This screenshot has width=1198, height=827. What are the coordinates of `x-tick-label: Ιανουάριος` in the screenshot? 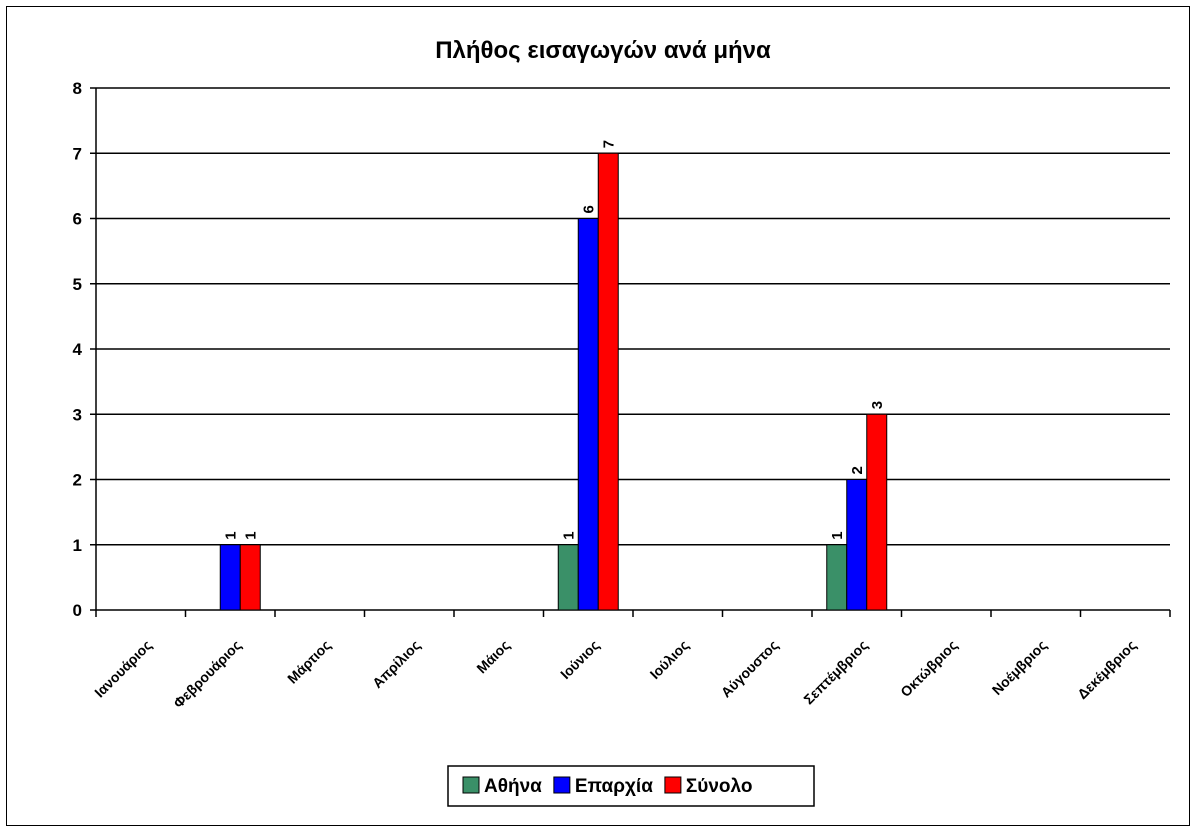 It's located at (123, 669).